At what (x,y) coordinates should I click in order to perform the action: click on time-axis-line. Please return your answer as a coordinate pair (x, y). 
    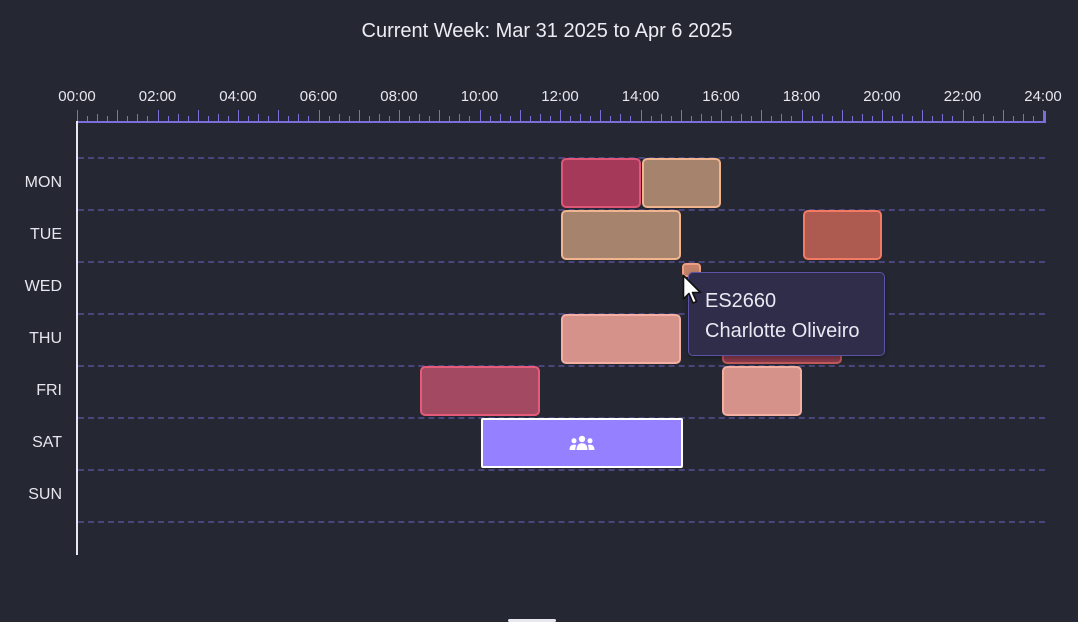
    Looking at the image, I should click on (561, 122).